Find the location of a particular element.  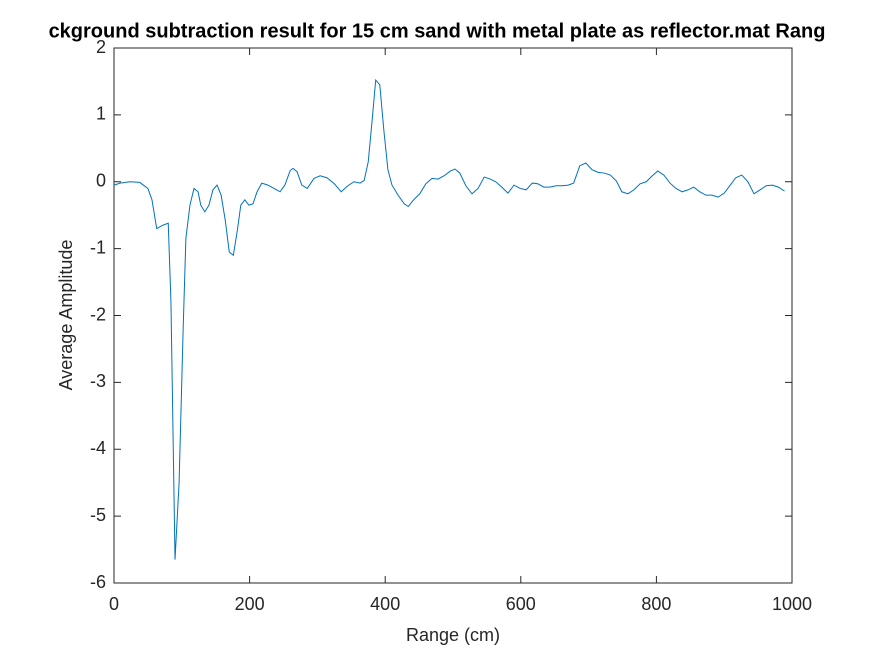

y-tick-label: -4 is located at coordinates (98, 448).